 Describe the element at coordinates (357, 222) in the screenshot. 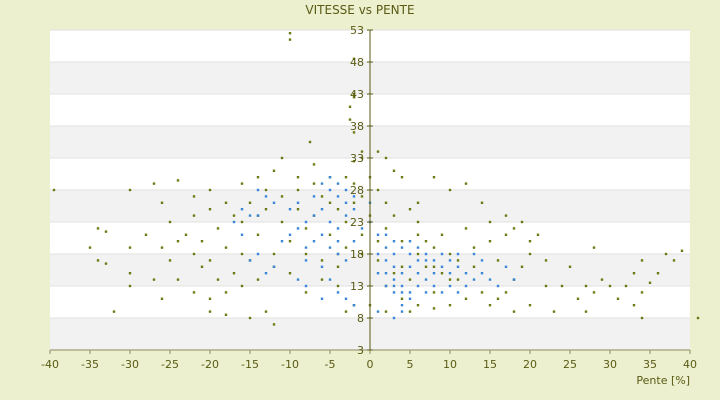

I see `y-tick-label: 23` at that location.